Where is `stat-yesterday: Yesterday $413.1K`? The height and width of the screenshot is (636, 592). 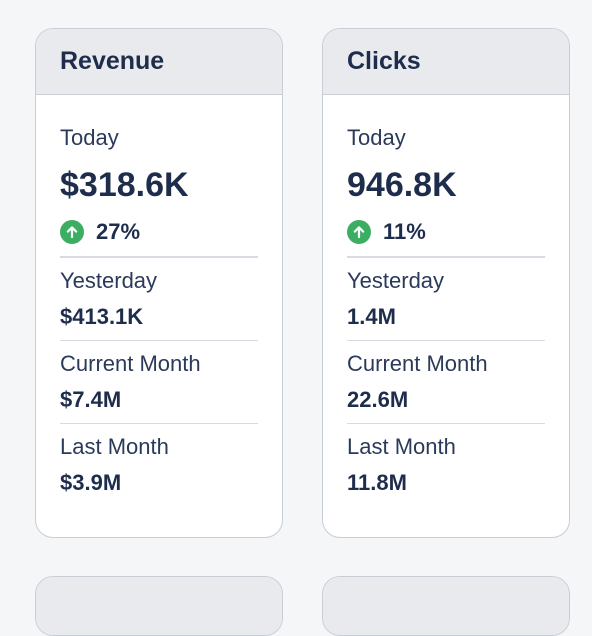 stat-yesterday: Yesterday $413.1K is located at coordinates (159, 299).